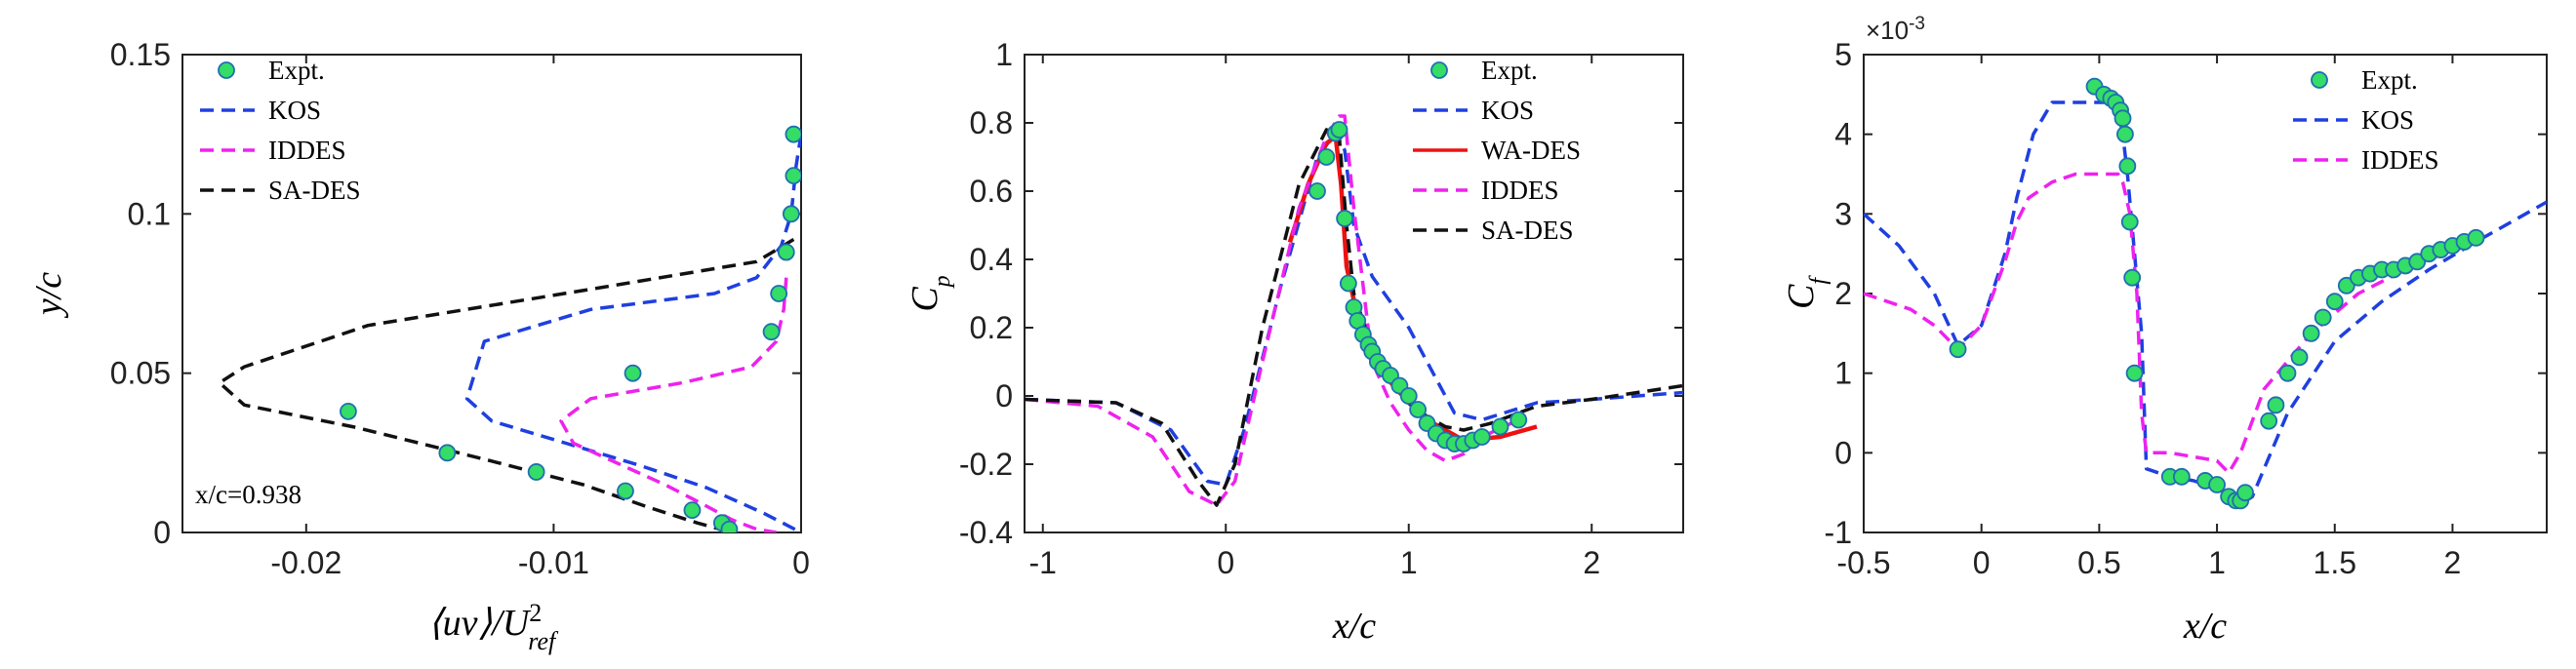  I want to click on cf-ytick-label: 4, so click(1843, 135).